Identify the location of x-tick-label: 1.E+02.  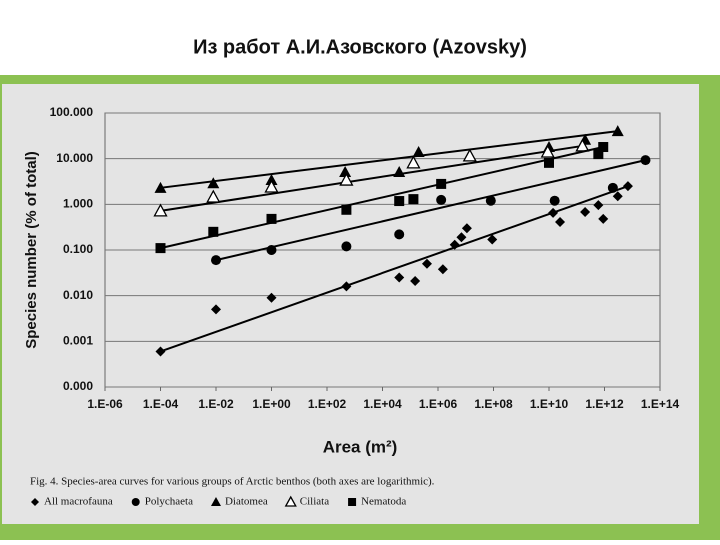
(327, 404).